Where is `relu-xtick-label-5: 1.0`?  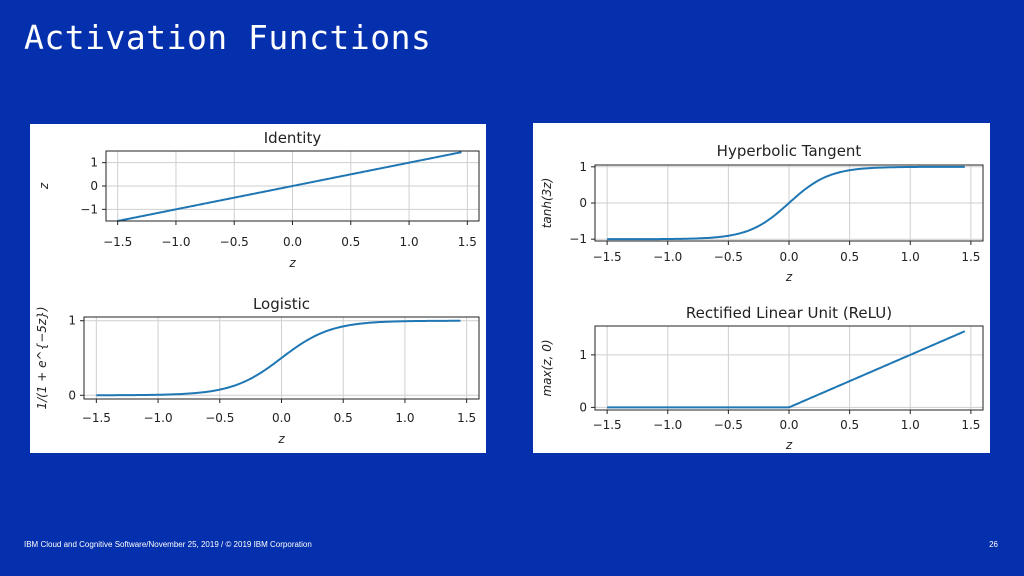 relu-xtick-label-5: 1.0 is located at coordinates (910, 425).